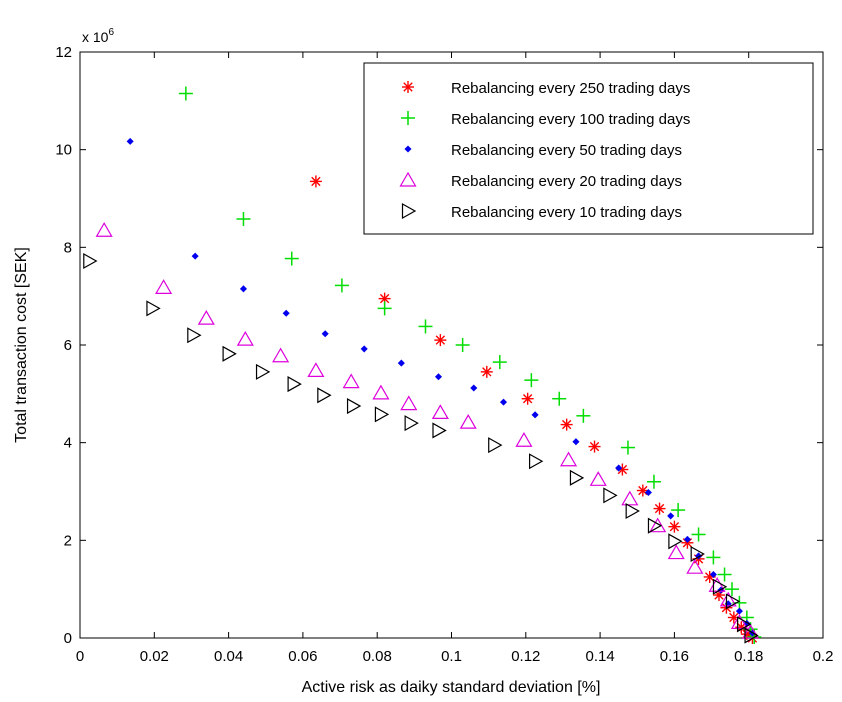 This screenshot has width=842, height=702. I want to click on x-tick-label: 0.08, so click(377, 656).